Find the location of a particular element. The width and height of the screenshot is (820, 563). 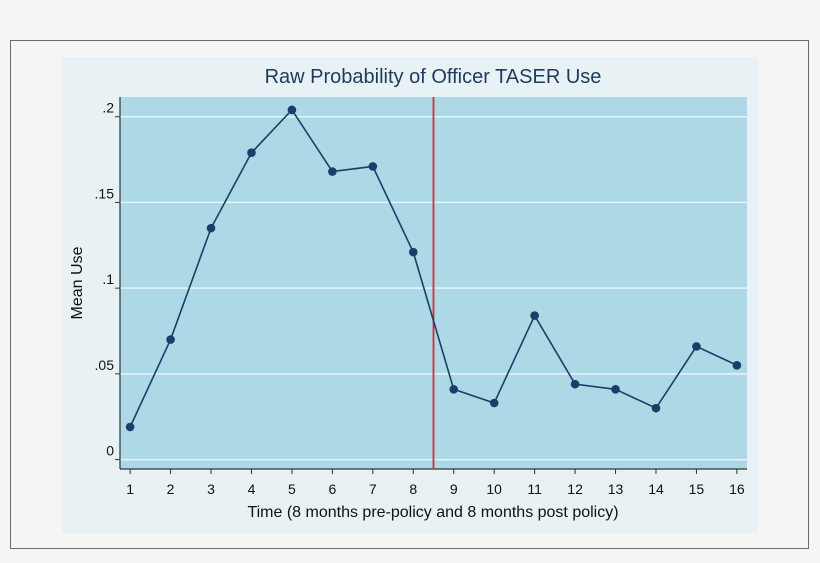

x-tick-label: 13 is located at coordinates (616, 489).